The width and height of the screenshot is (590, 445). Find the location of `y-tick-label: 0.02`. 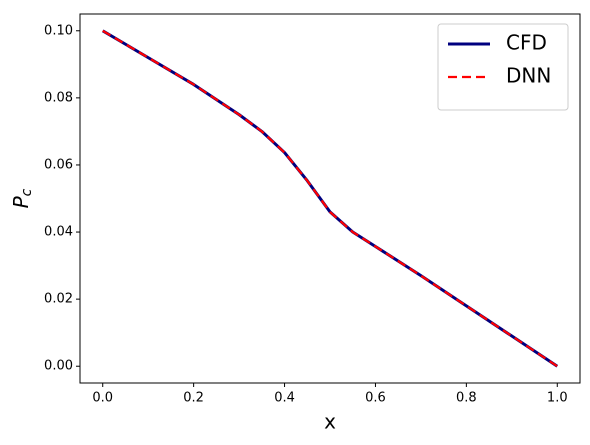

y-tick-label: 0.02 is located at coordinates (58, 299).